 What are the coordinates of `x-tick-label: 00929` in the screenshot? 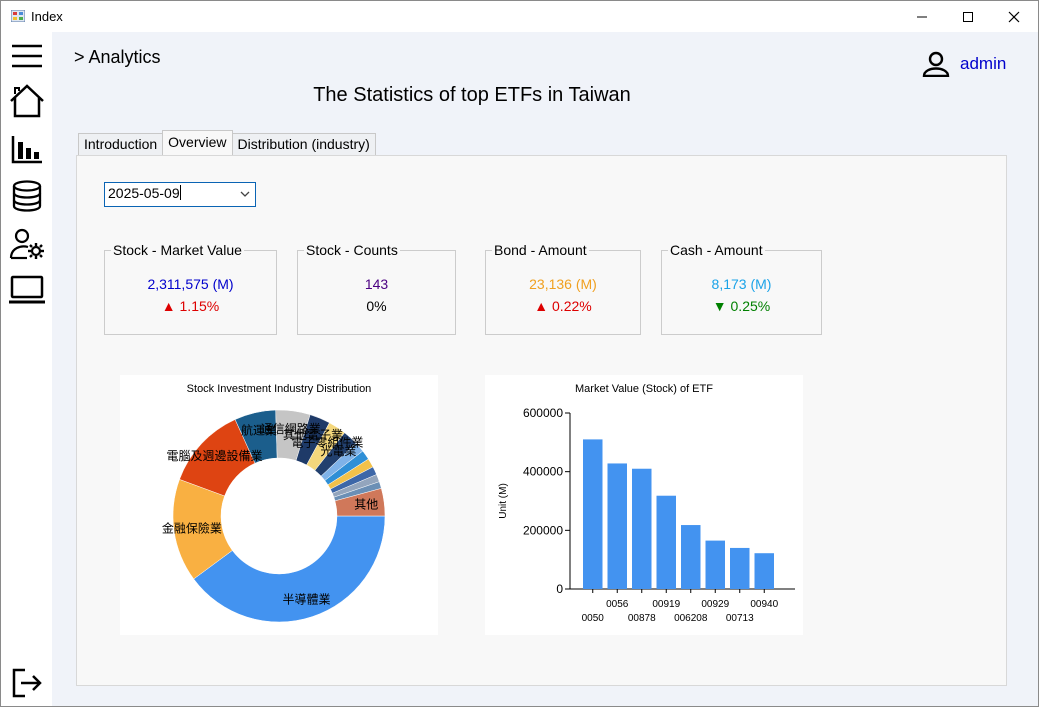 It's located at (715, 604).